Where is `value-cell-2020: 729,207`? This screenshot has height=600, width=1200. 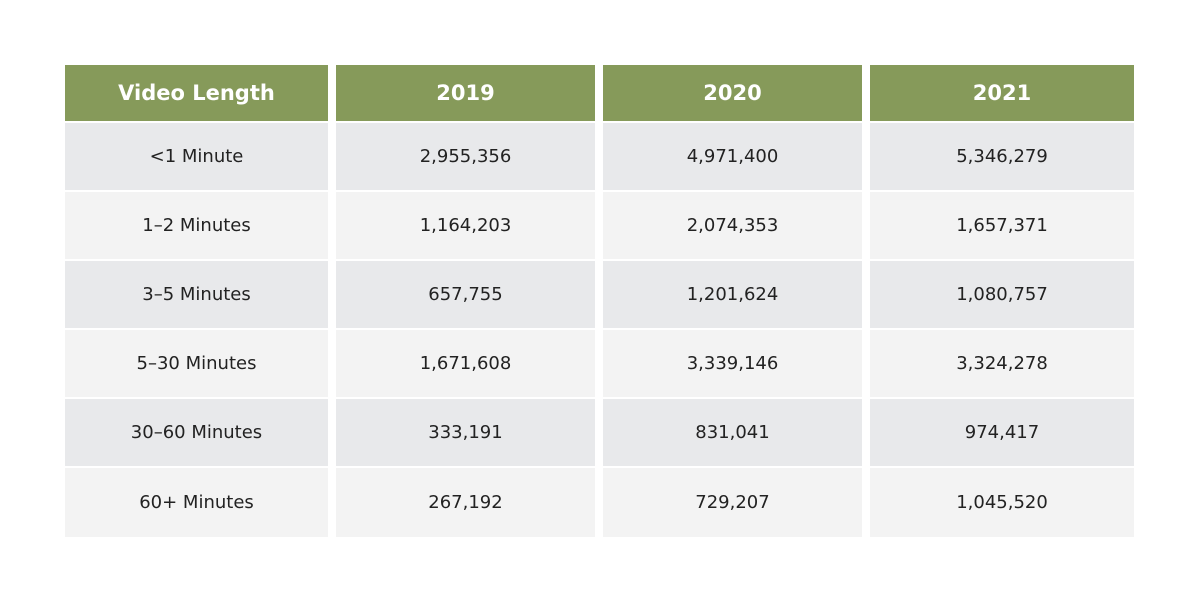 value-cell-2020: 729,207 is located at coordinates (736, 502).